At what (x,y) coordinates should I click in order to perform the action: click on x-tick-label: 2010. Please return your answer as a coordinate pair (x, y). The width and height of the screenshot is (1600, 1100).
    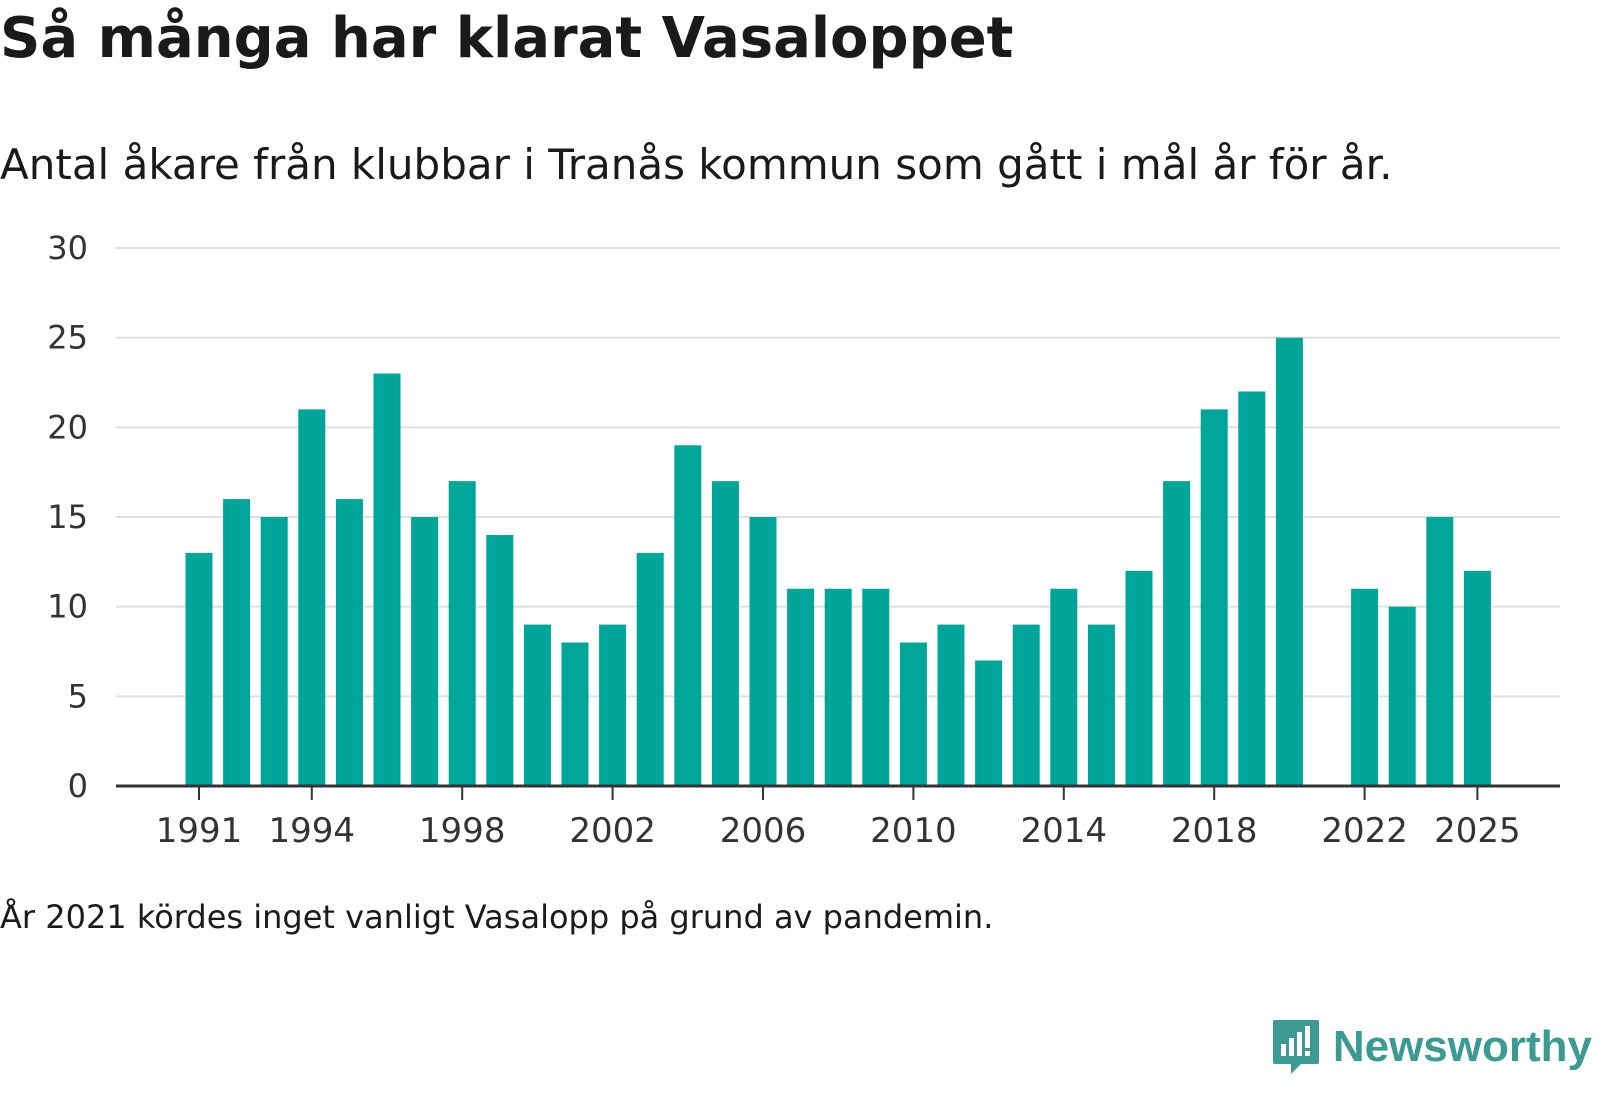
    Looking at the image, I should click on (913, 831).